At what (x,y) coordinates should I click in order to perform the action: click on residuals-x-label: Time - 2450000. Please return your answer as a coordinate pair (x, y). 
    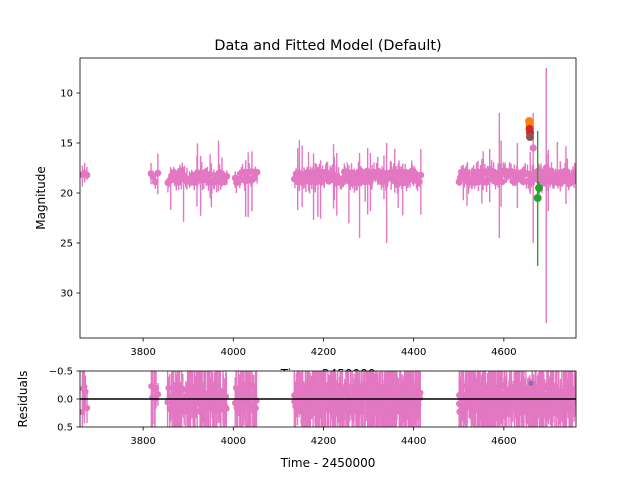
    Looking at the image, I should click on (328, 463).